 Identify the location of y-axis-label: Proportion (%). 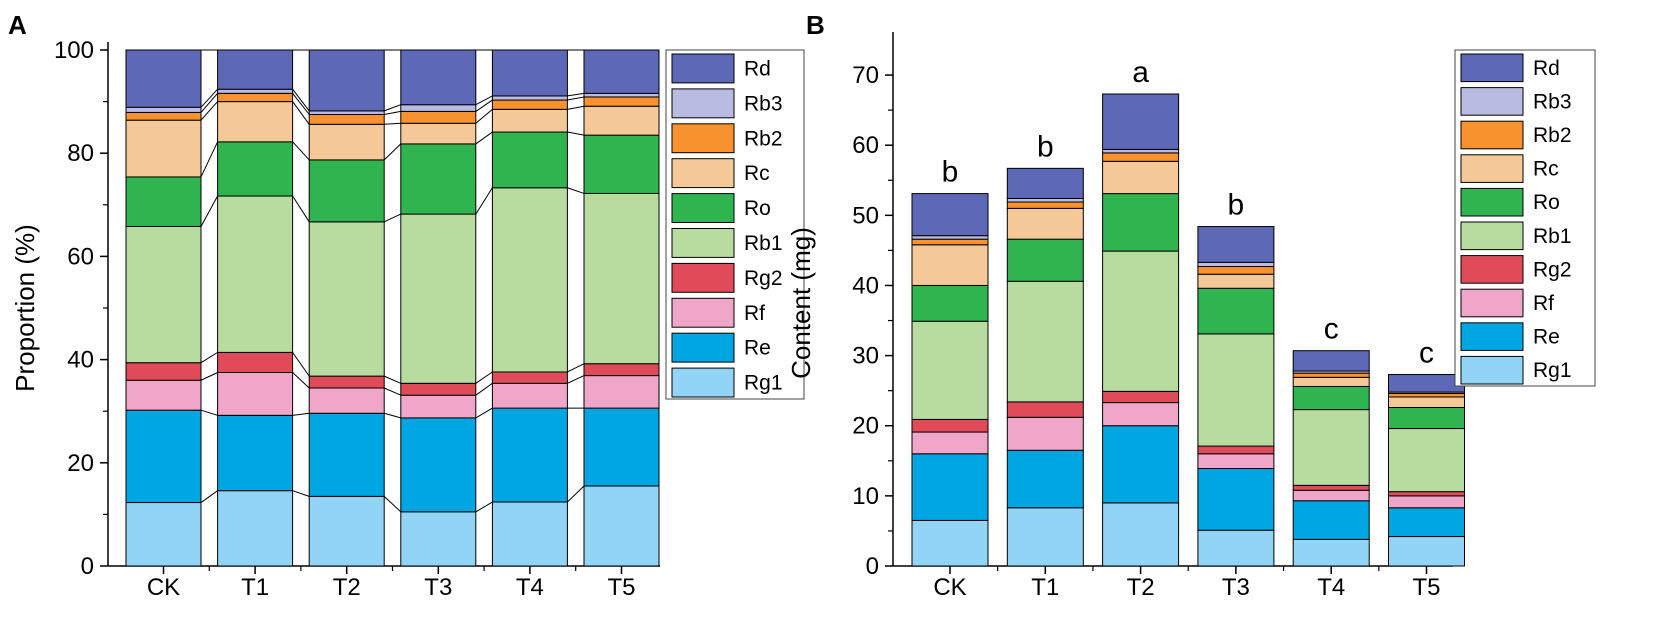
(25, 308).